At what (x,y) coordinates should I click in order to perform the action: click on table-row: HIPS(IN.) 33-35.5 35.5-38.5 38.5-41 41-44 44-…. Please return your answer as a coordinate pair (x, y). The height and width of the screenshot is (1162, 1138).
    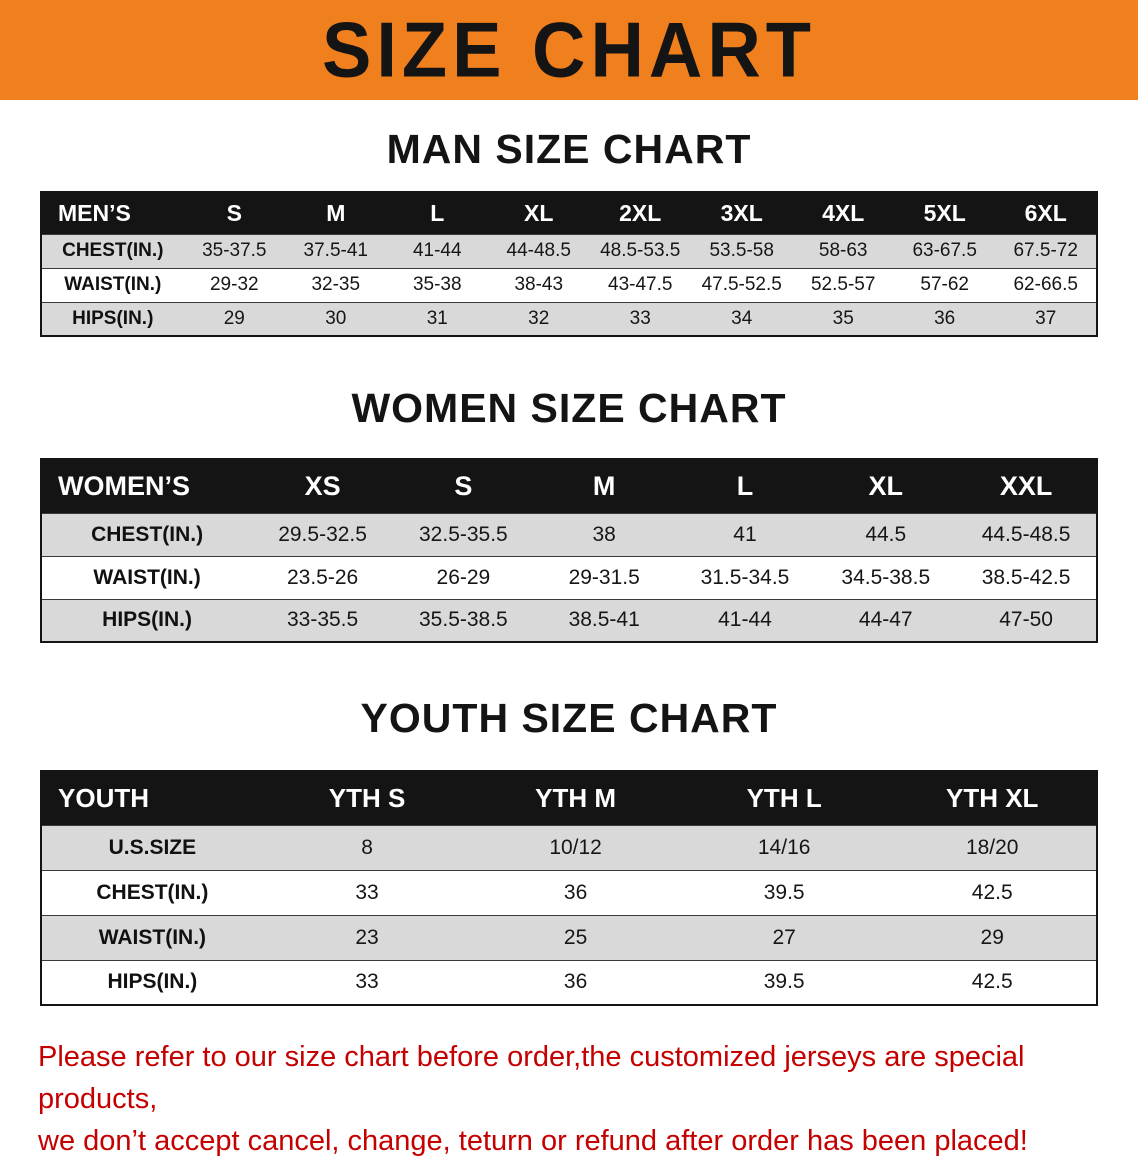
    Looking at the image, I should click on (569, 620).